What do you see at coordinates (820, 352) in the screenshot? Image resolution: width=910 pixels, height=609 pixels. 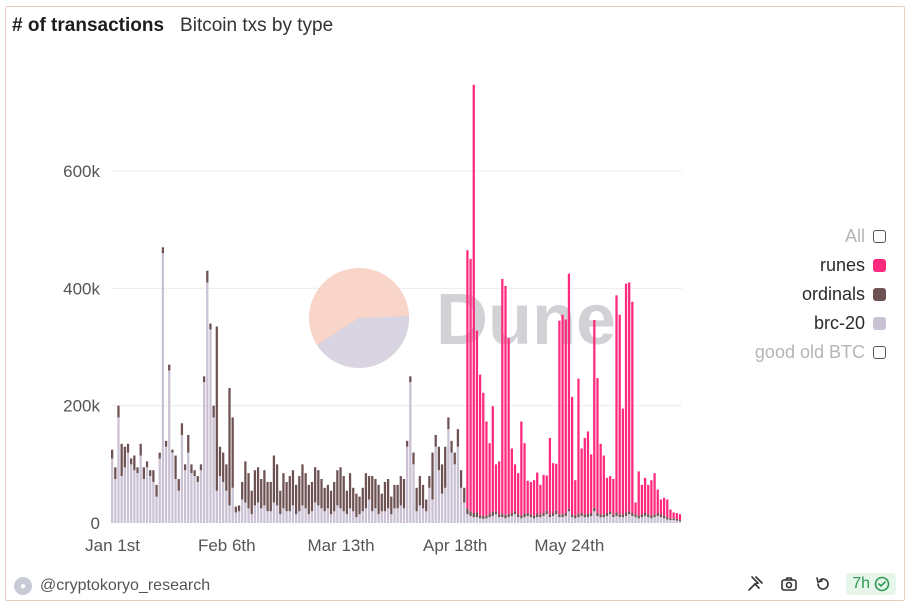 I see `legend-item-good-old-btc: good old BTC` at bounding box center [820, 352].